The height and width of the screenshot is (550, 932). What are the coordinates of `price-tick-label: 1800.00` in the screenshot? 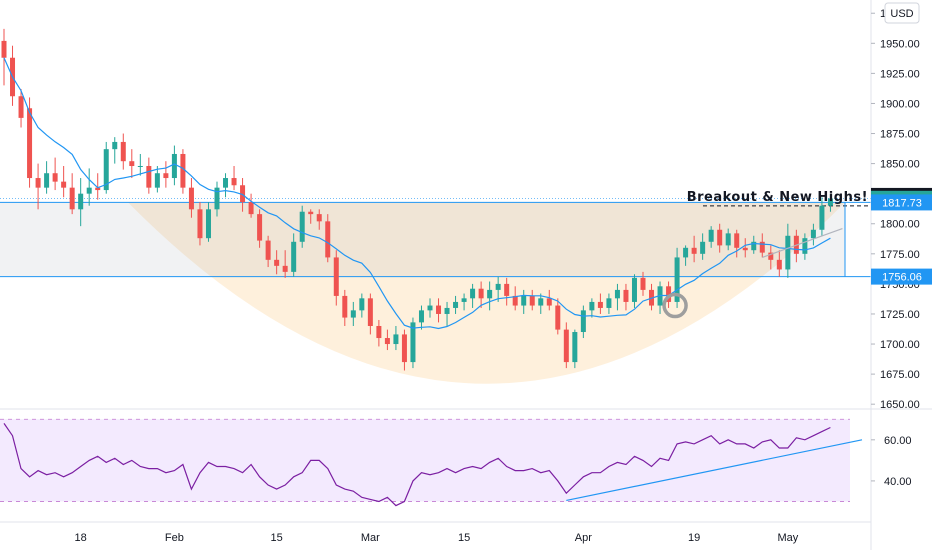 It's located at (900, 225).